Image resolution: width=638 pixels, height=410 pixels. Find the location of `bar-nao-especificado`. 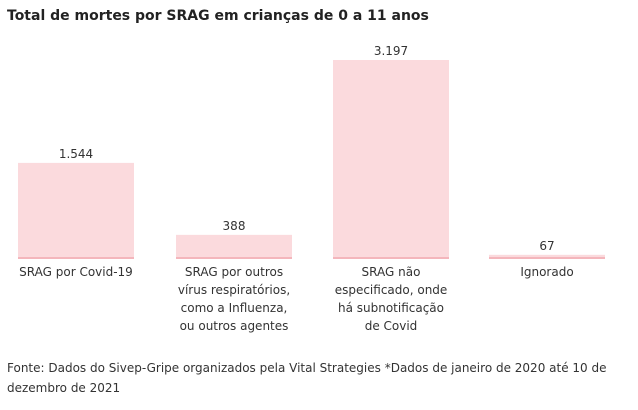

bar-nao-especificado is located at coordinates (391, 159).